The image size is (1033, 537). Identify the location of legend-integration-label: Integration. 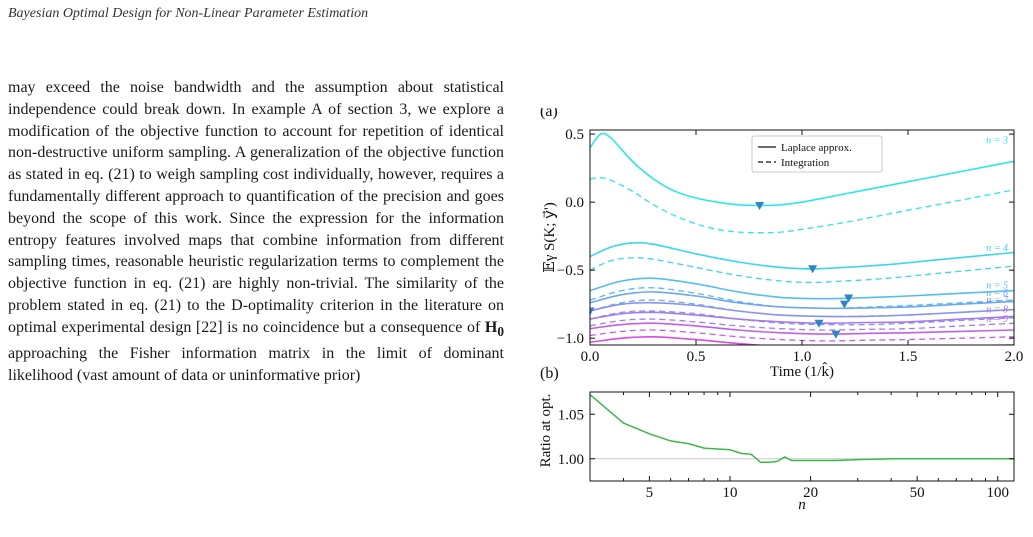
(805, 163).